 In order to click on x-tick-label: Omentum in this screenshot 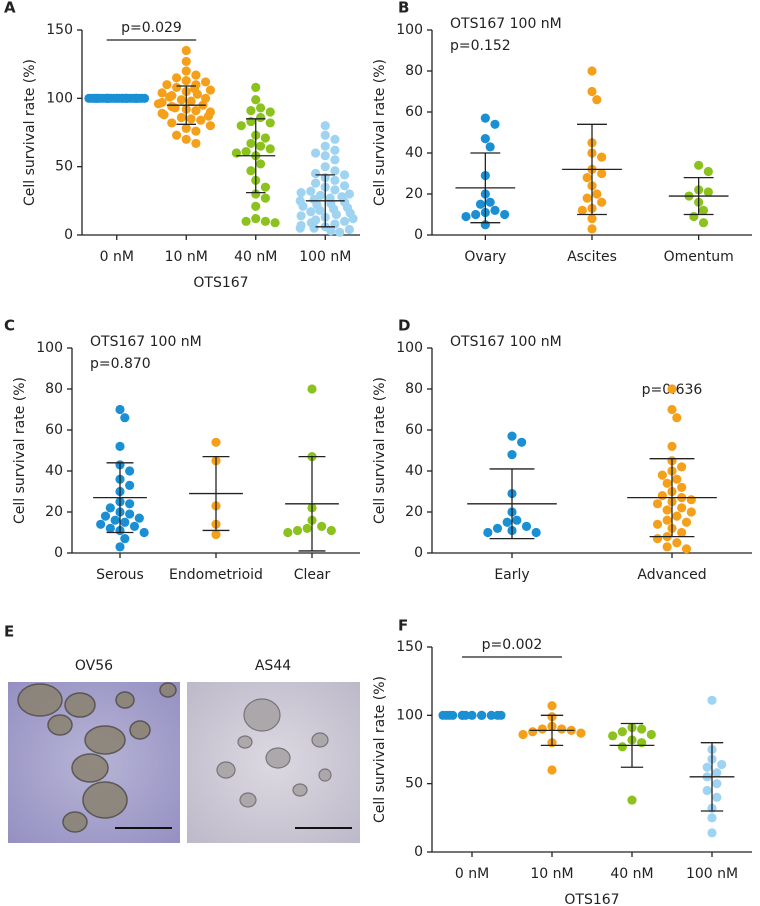, I will do `click(699, 257)`.